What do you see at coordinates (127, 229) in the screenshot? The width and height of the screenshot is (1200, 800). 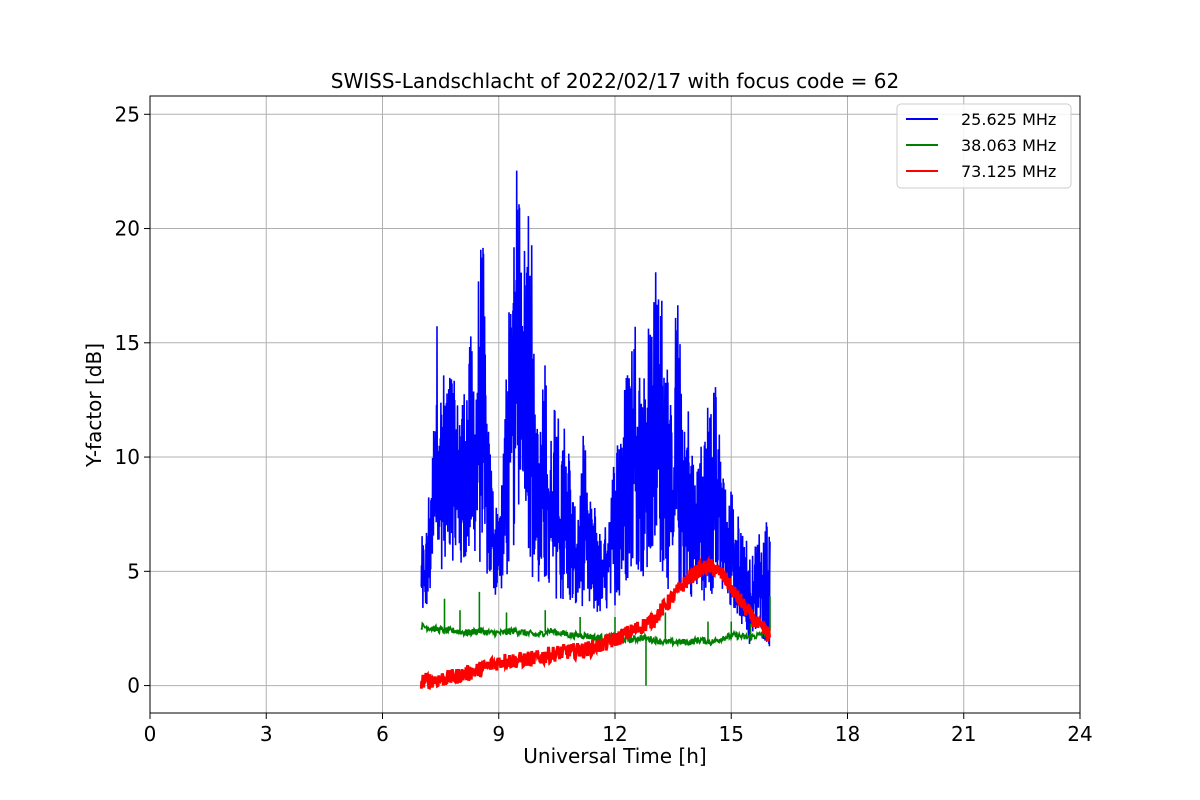 I see `y-tick-label-4: 20` at bounding box center [127, 229].